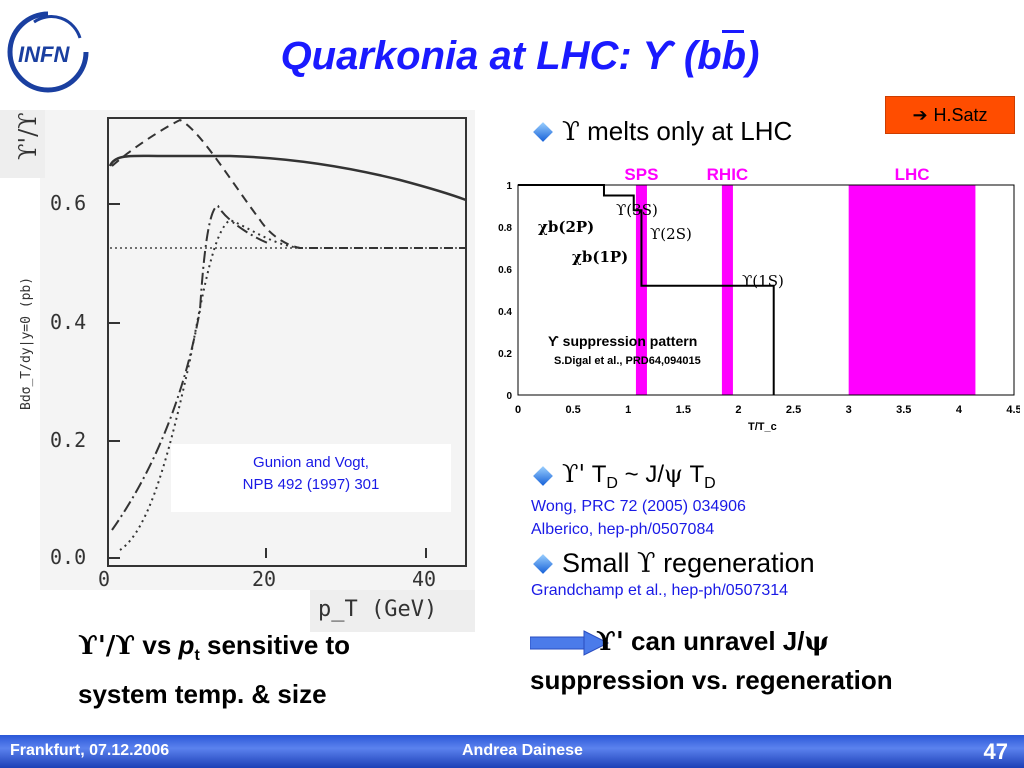  What do you see at coordinates (518, 410) in the screenshot?
I see `x-tick-label: 0` at bounding box center [518, 410].